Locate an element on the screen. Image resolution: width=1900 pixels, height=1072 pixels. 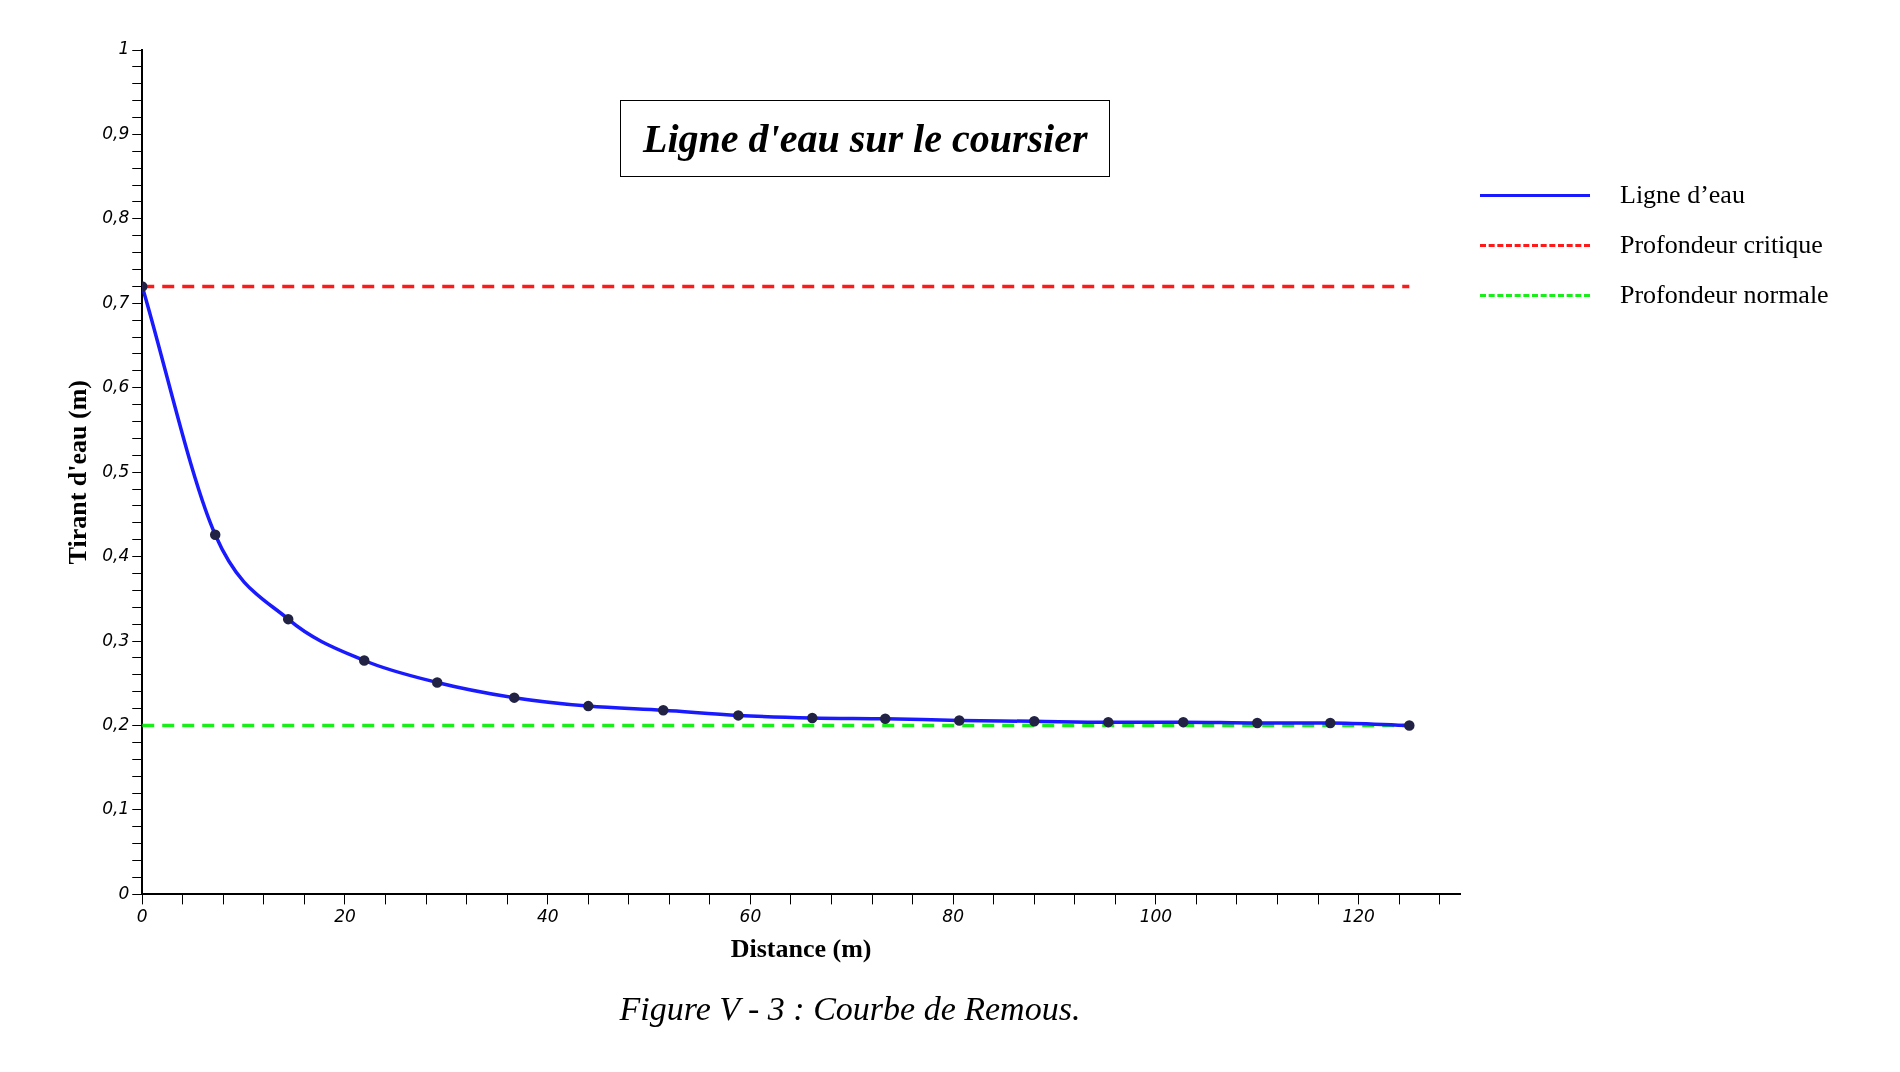
y-tick-label: 0,6 is located at coordinates (116, 386).